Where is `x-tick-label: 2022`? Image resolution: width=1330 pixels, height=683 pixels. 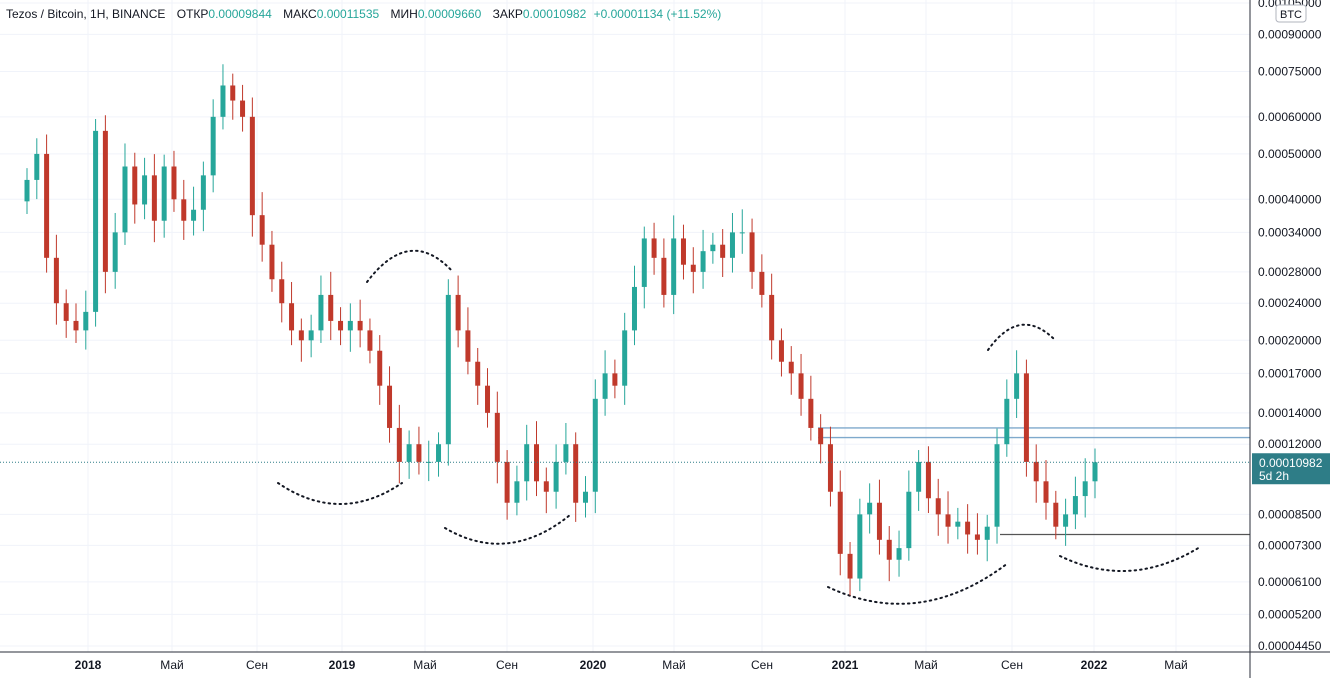
x-tick-label: 2022 is located at coordinates (1094, 665).